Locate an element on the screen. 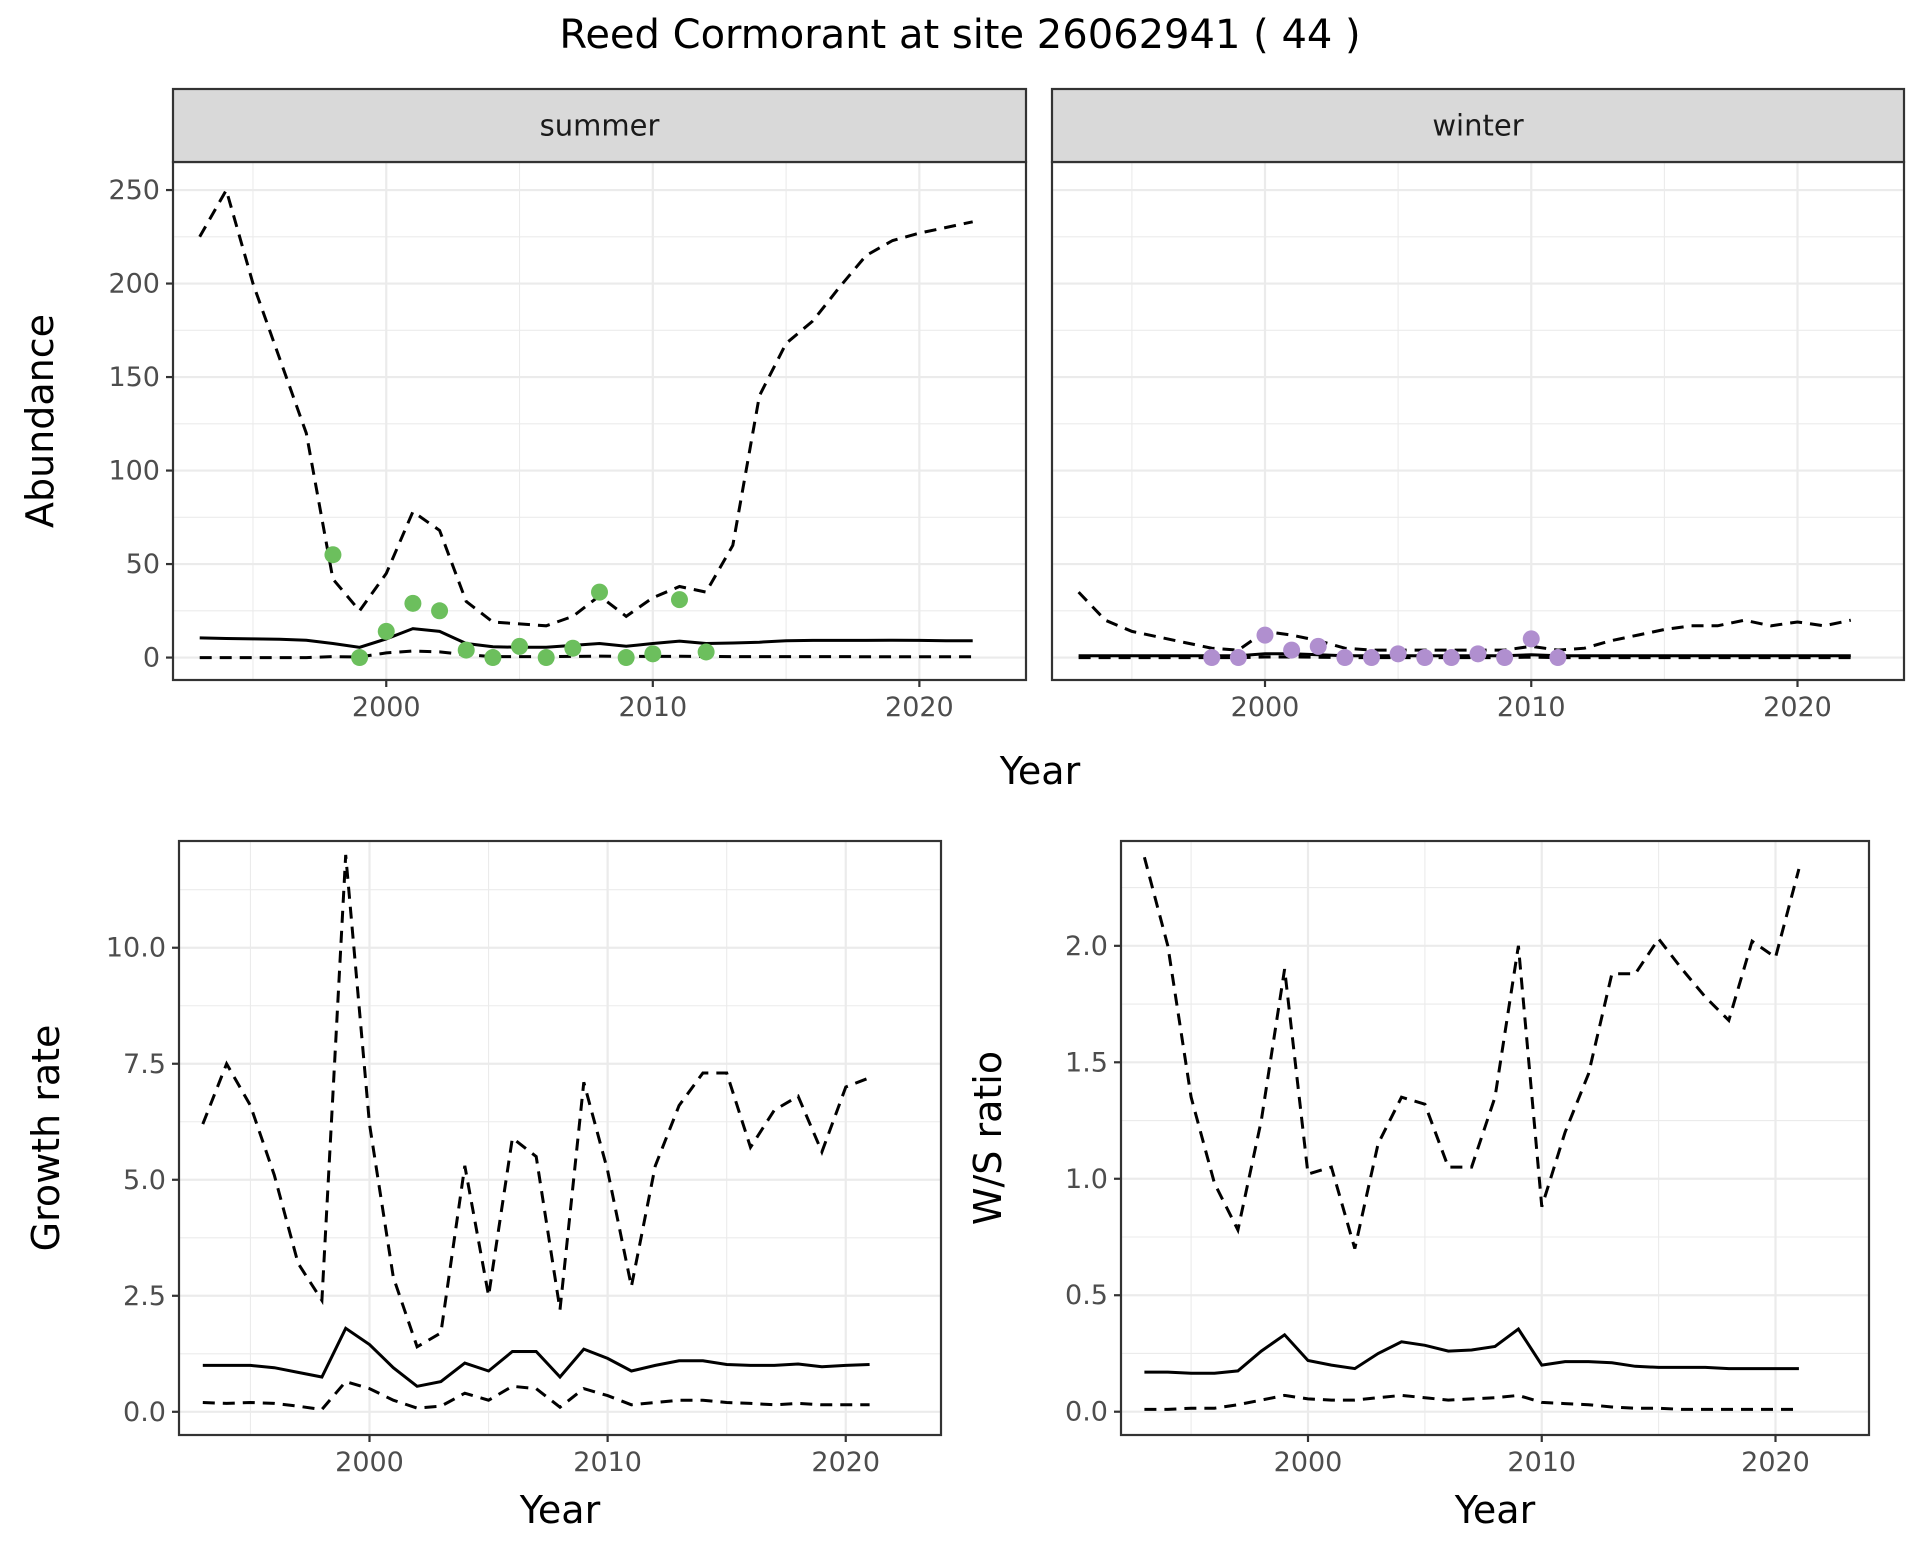 Image resolution: width=1920 pixels, height=1560 pixels. y-tick-label: 1.5 is located at coordinates (1086, 1062).